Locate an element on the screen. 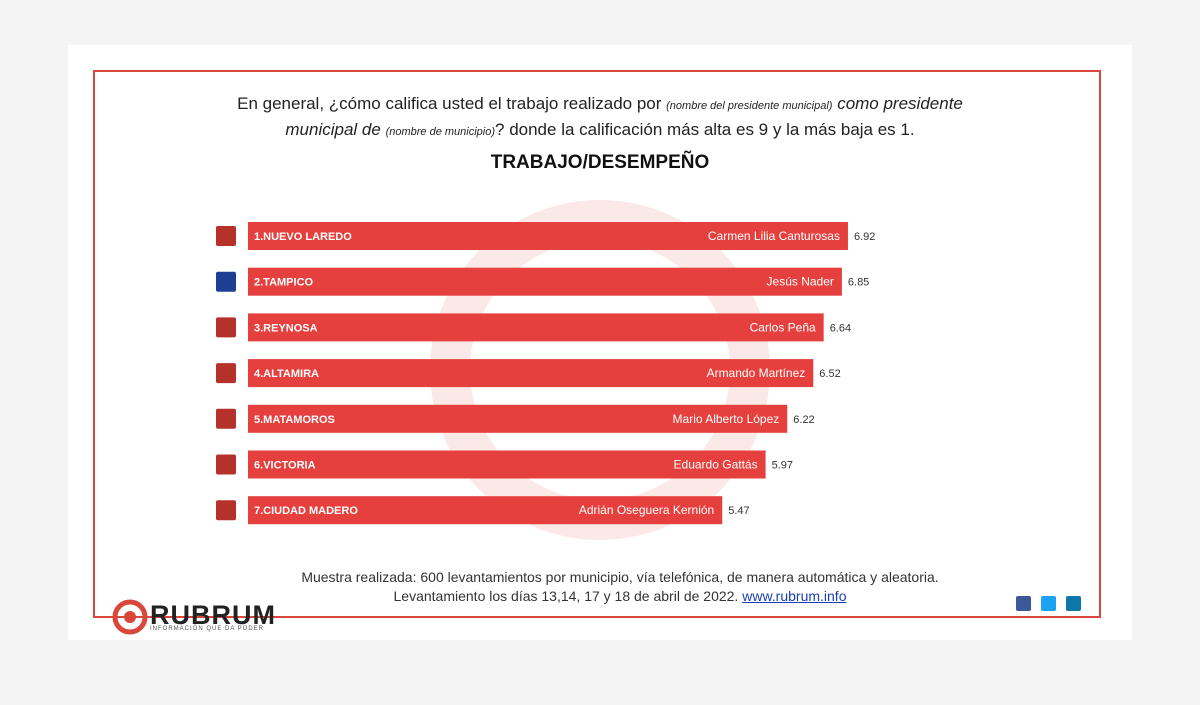 Image resolution: width=1200 pixels, height=705 pixels. category-label: 3.REYNOSA is located at coordinates (286, 328).